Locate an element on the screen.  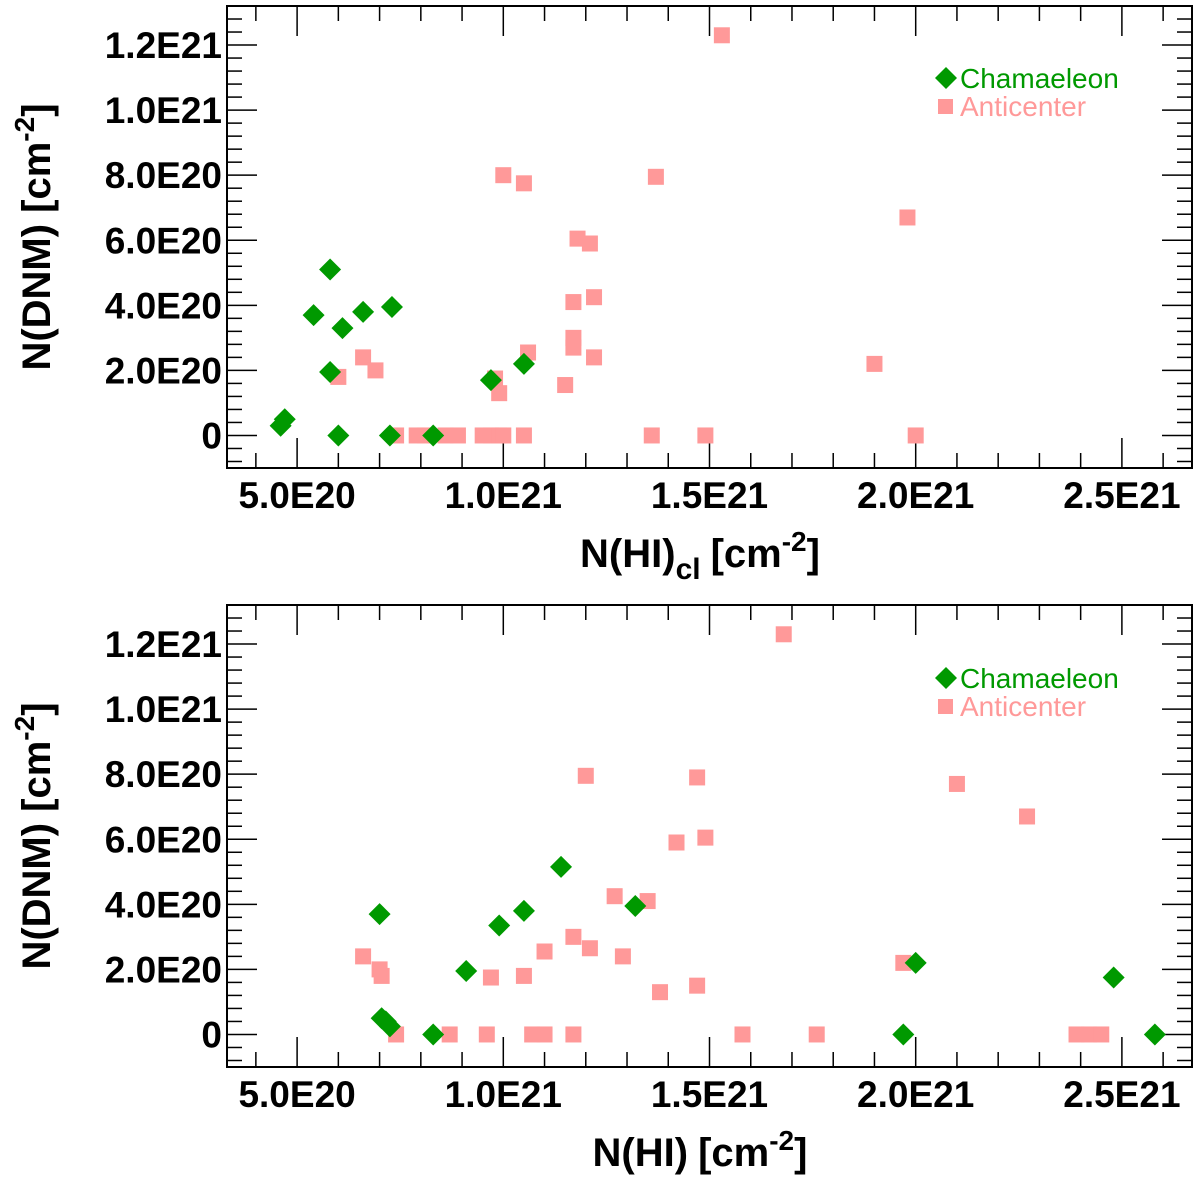
x-tick-label: 1.0E21 is located at coordinates (503, 495).